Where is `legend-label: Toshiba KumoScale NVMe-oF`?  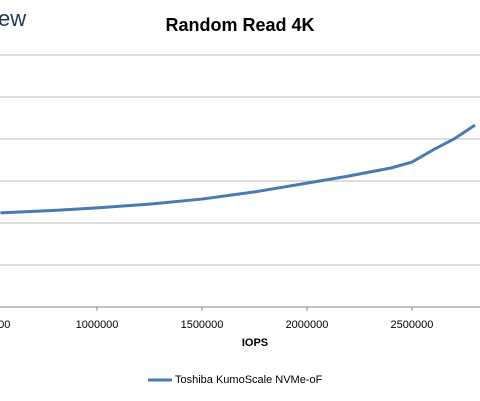 legend-label: Toshiba KumoScale NVMe-oF is located at coordinates (249, 380).